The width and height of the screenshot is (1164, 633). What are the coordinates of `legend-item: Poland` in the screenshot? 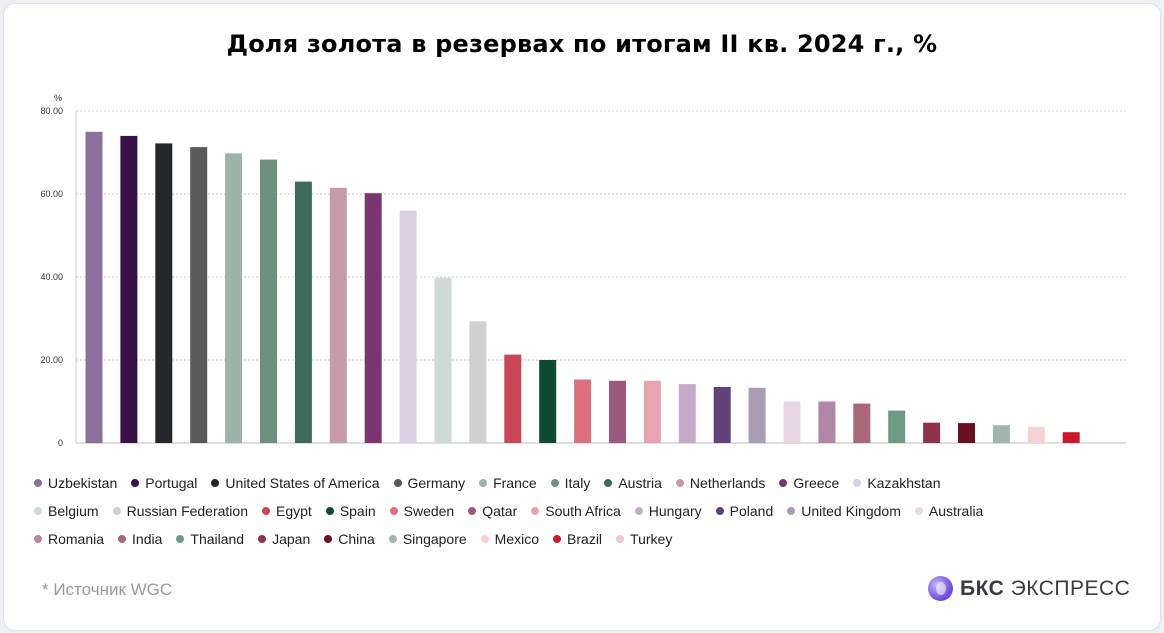 It's located at (744, 511).